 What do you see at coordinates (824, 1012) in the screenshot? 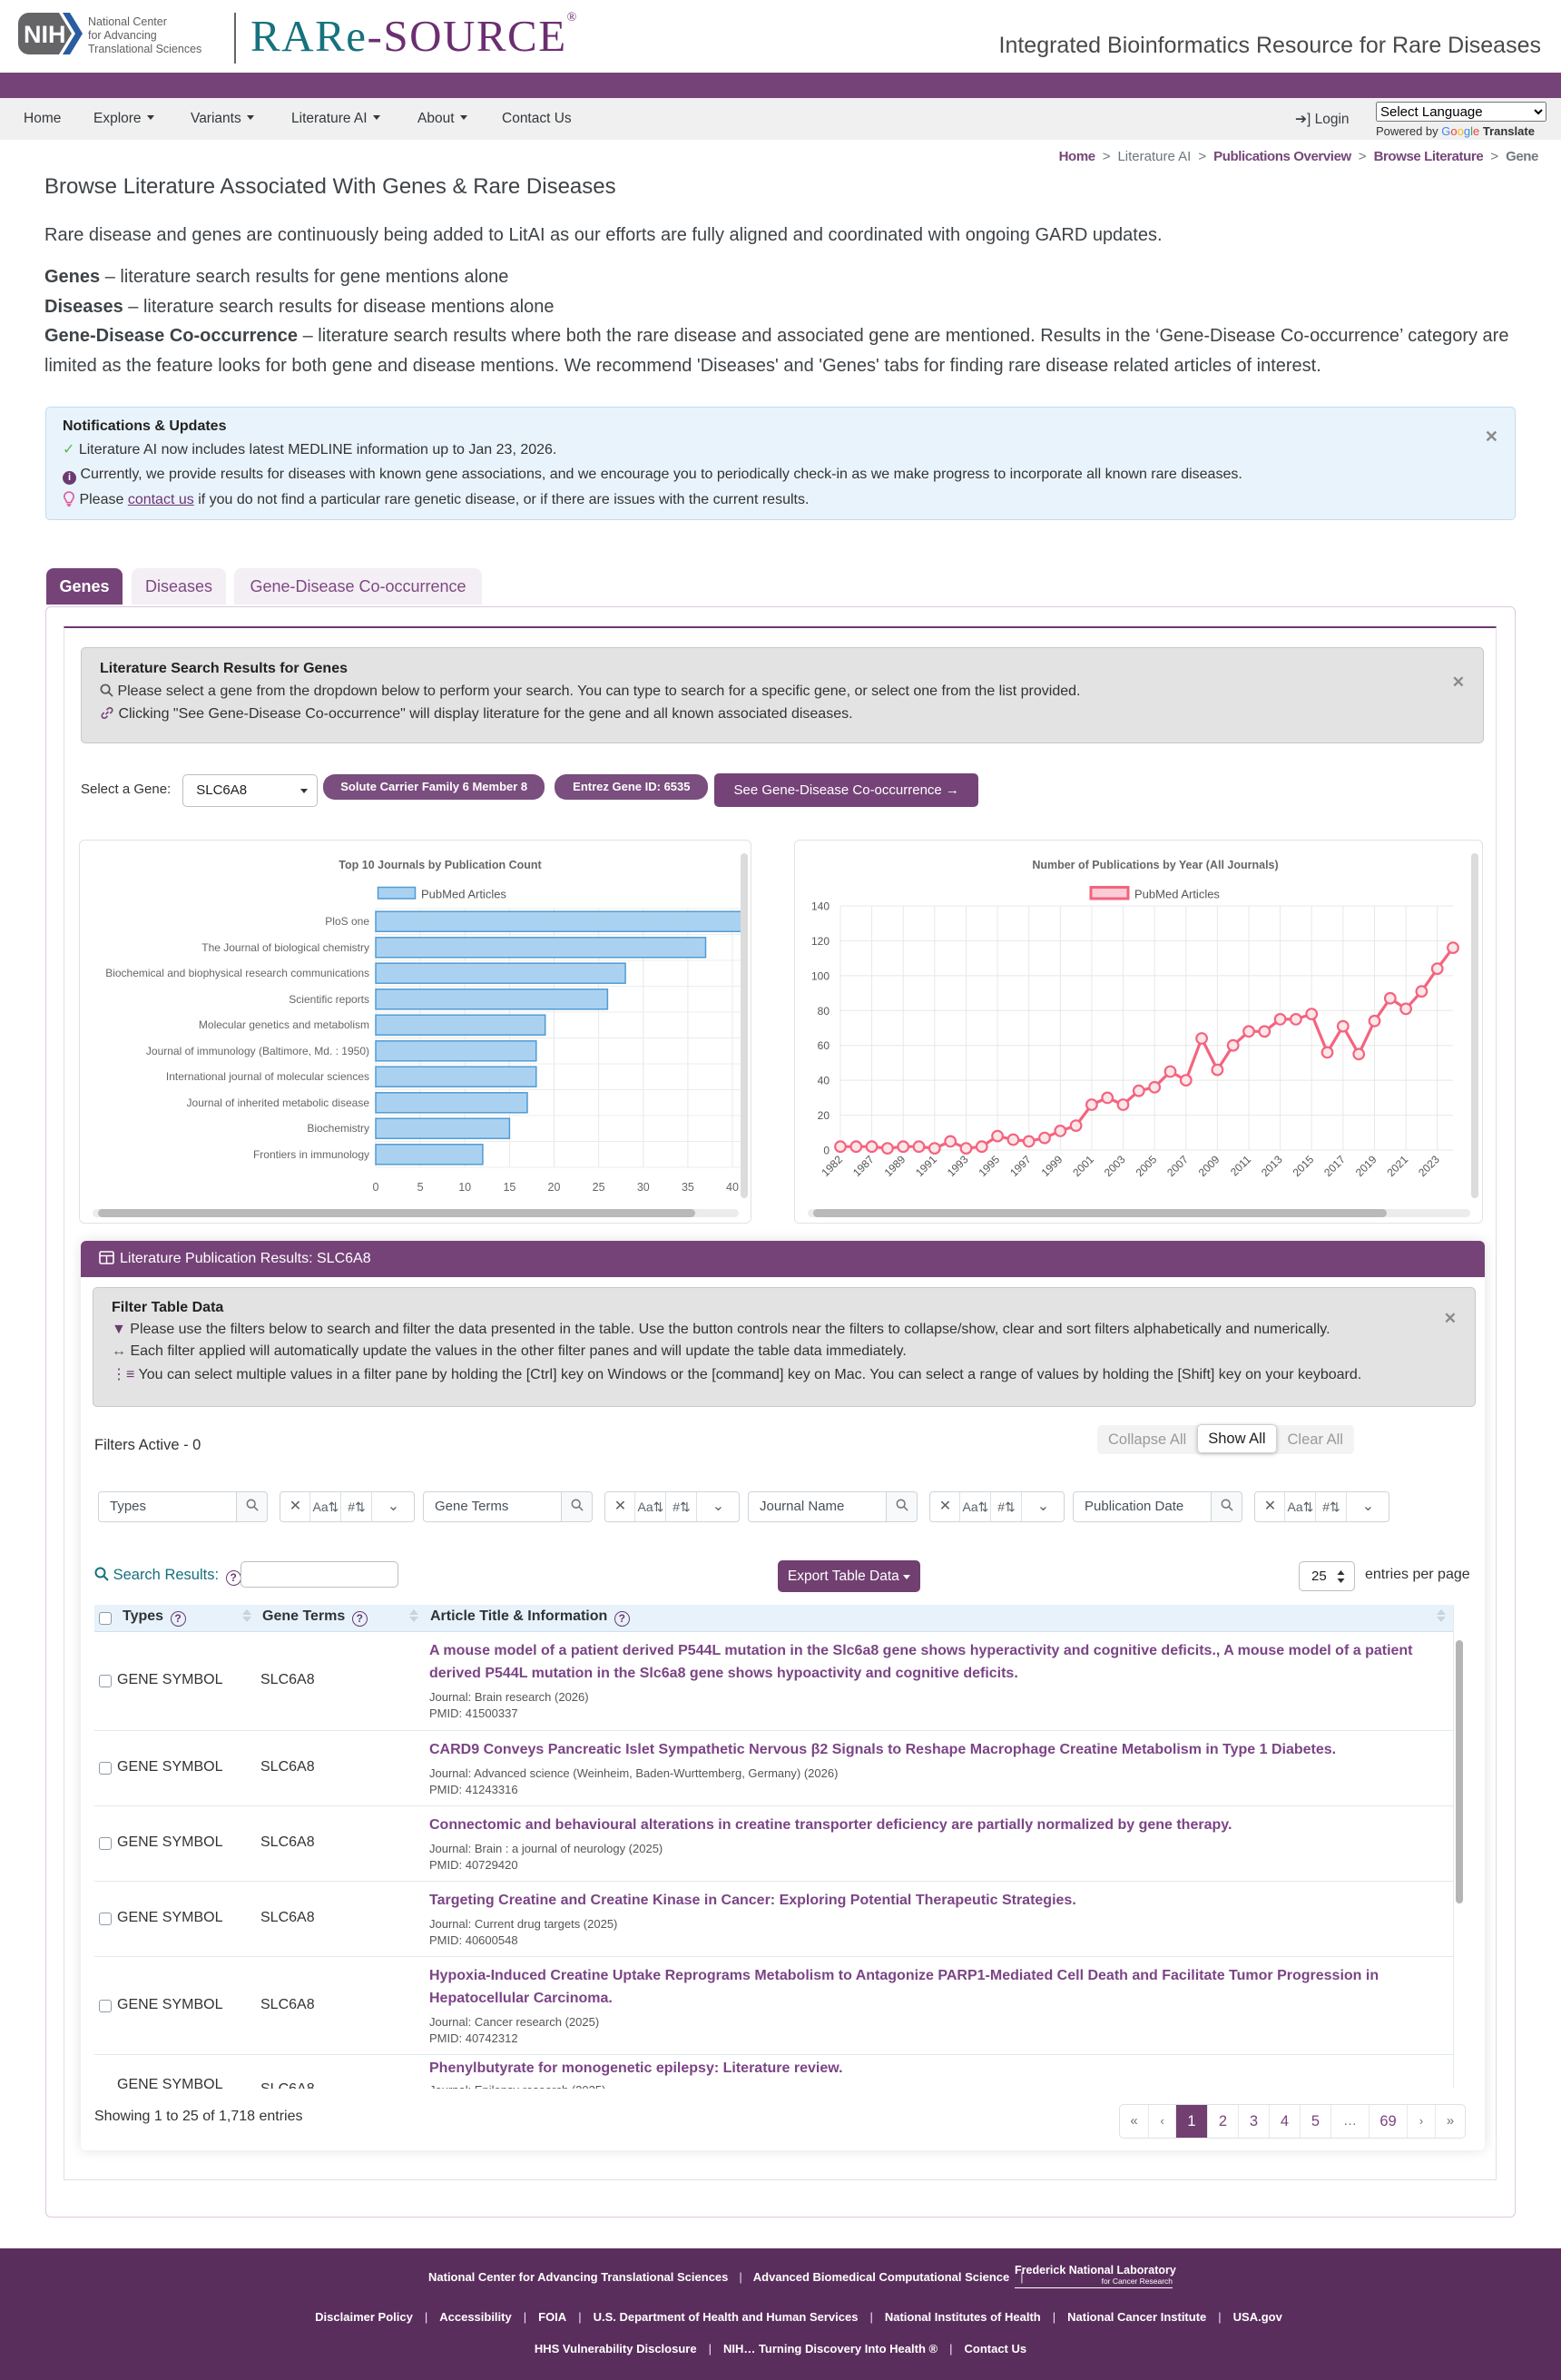
I see `svg-text: 80` at bounding box center [824, 1012].